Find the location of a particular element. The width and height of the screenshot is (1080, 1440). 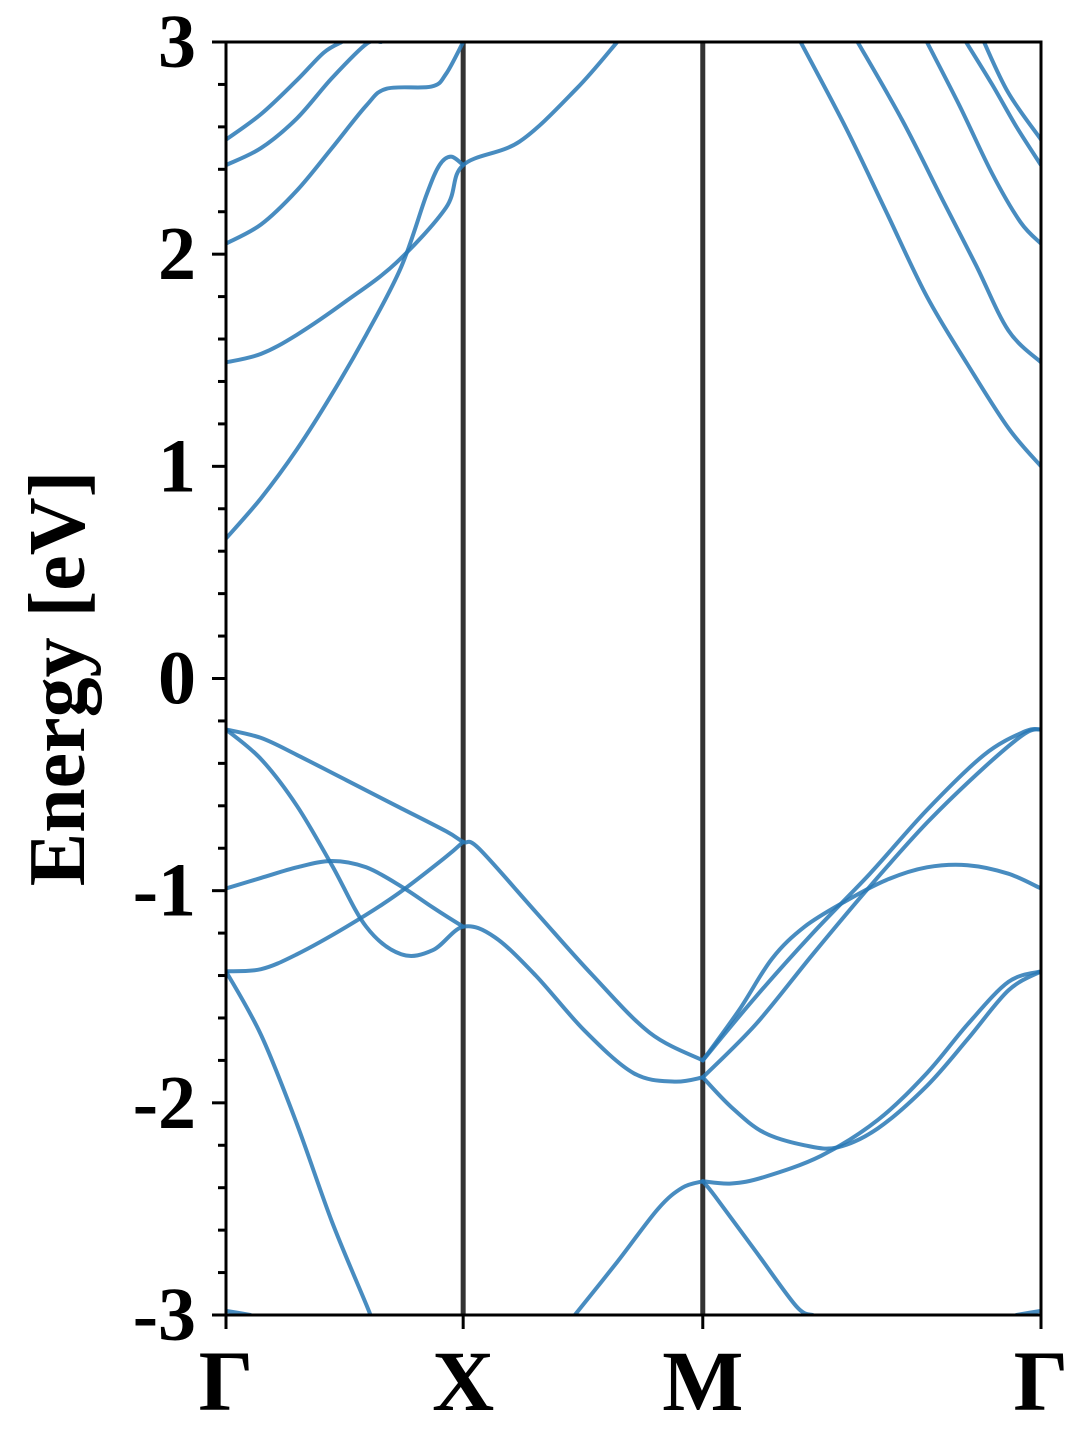

y-tick-label: -2 is located at coordinates (164, 1103).